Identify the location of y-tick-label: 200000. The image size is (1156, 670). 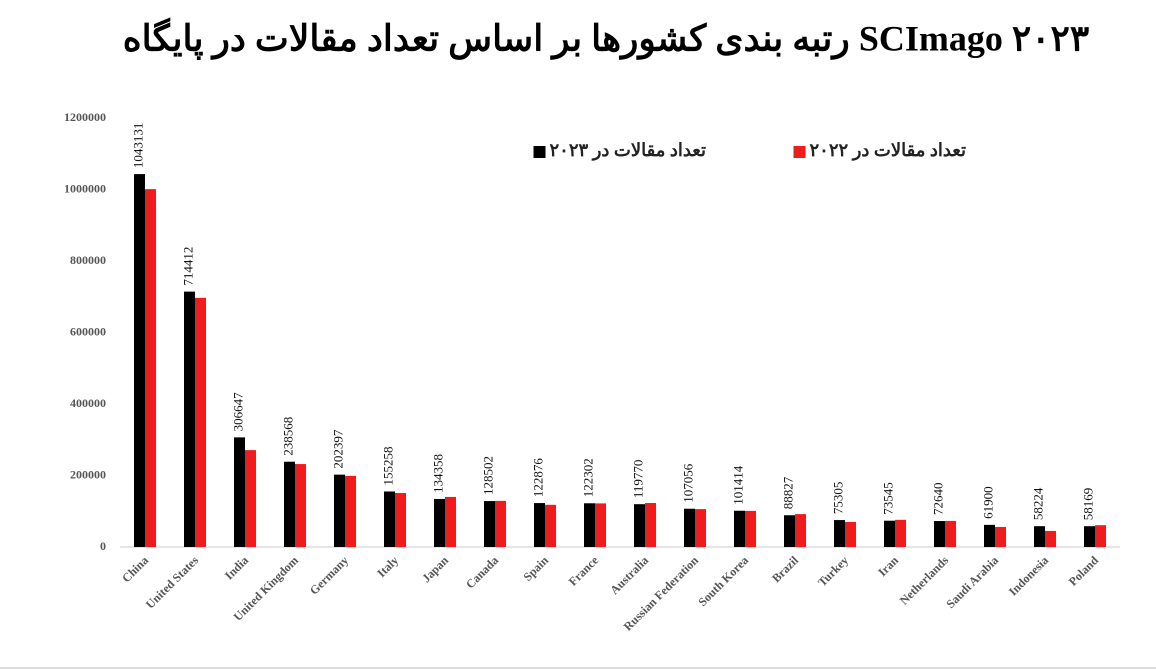
(88, 474).